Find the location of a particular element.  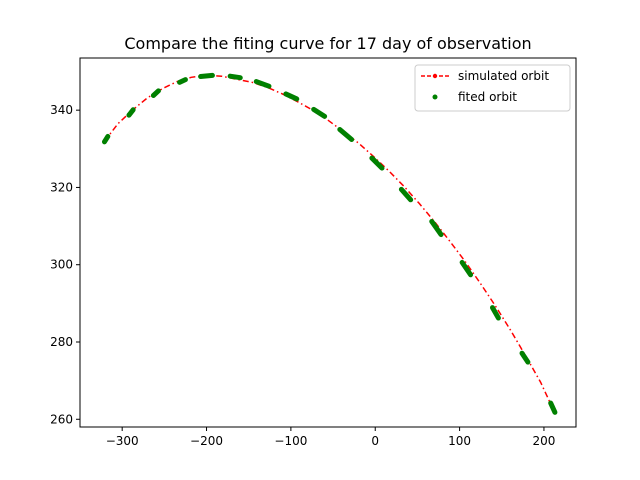

x-tick-label: −200 is located at coordinates (206, 441).